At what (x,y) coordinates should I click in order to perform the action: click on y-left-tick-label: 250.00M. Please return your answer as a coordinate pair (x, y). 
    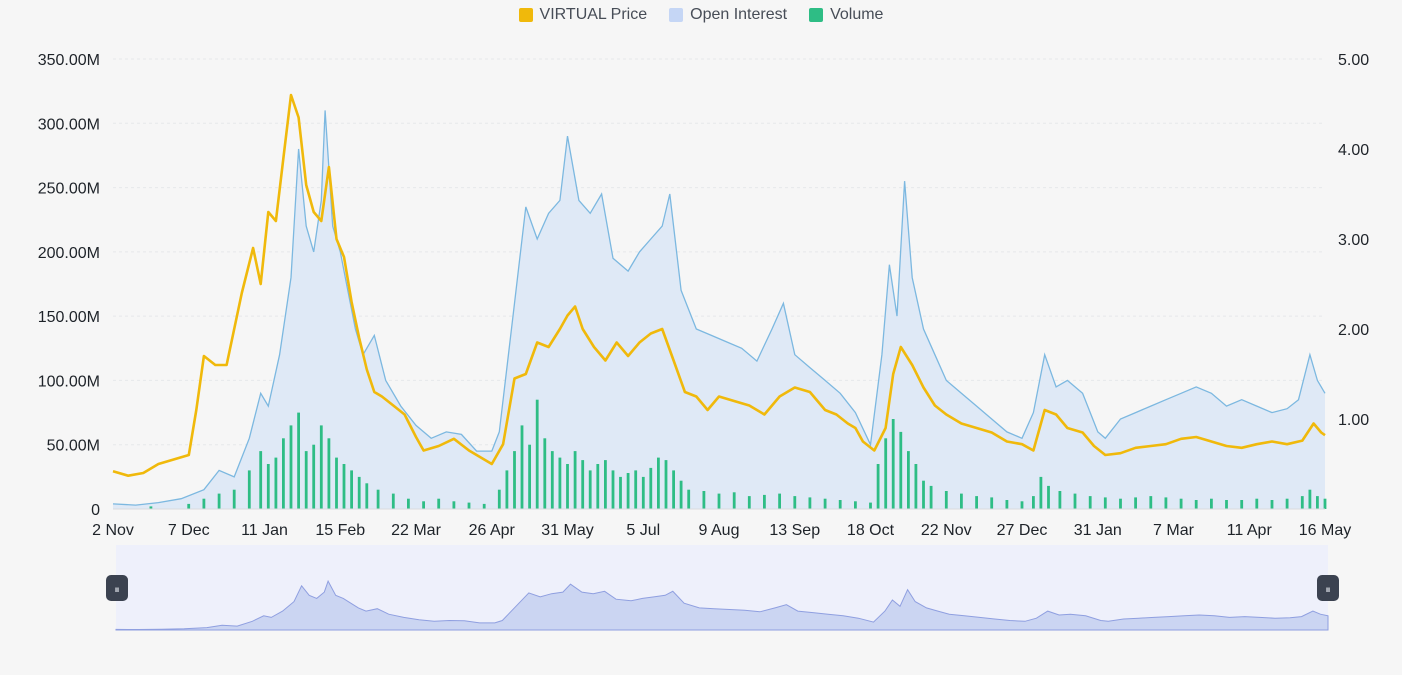
    Looking at the image, I should click on (69, 189).